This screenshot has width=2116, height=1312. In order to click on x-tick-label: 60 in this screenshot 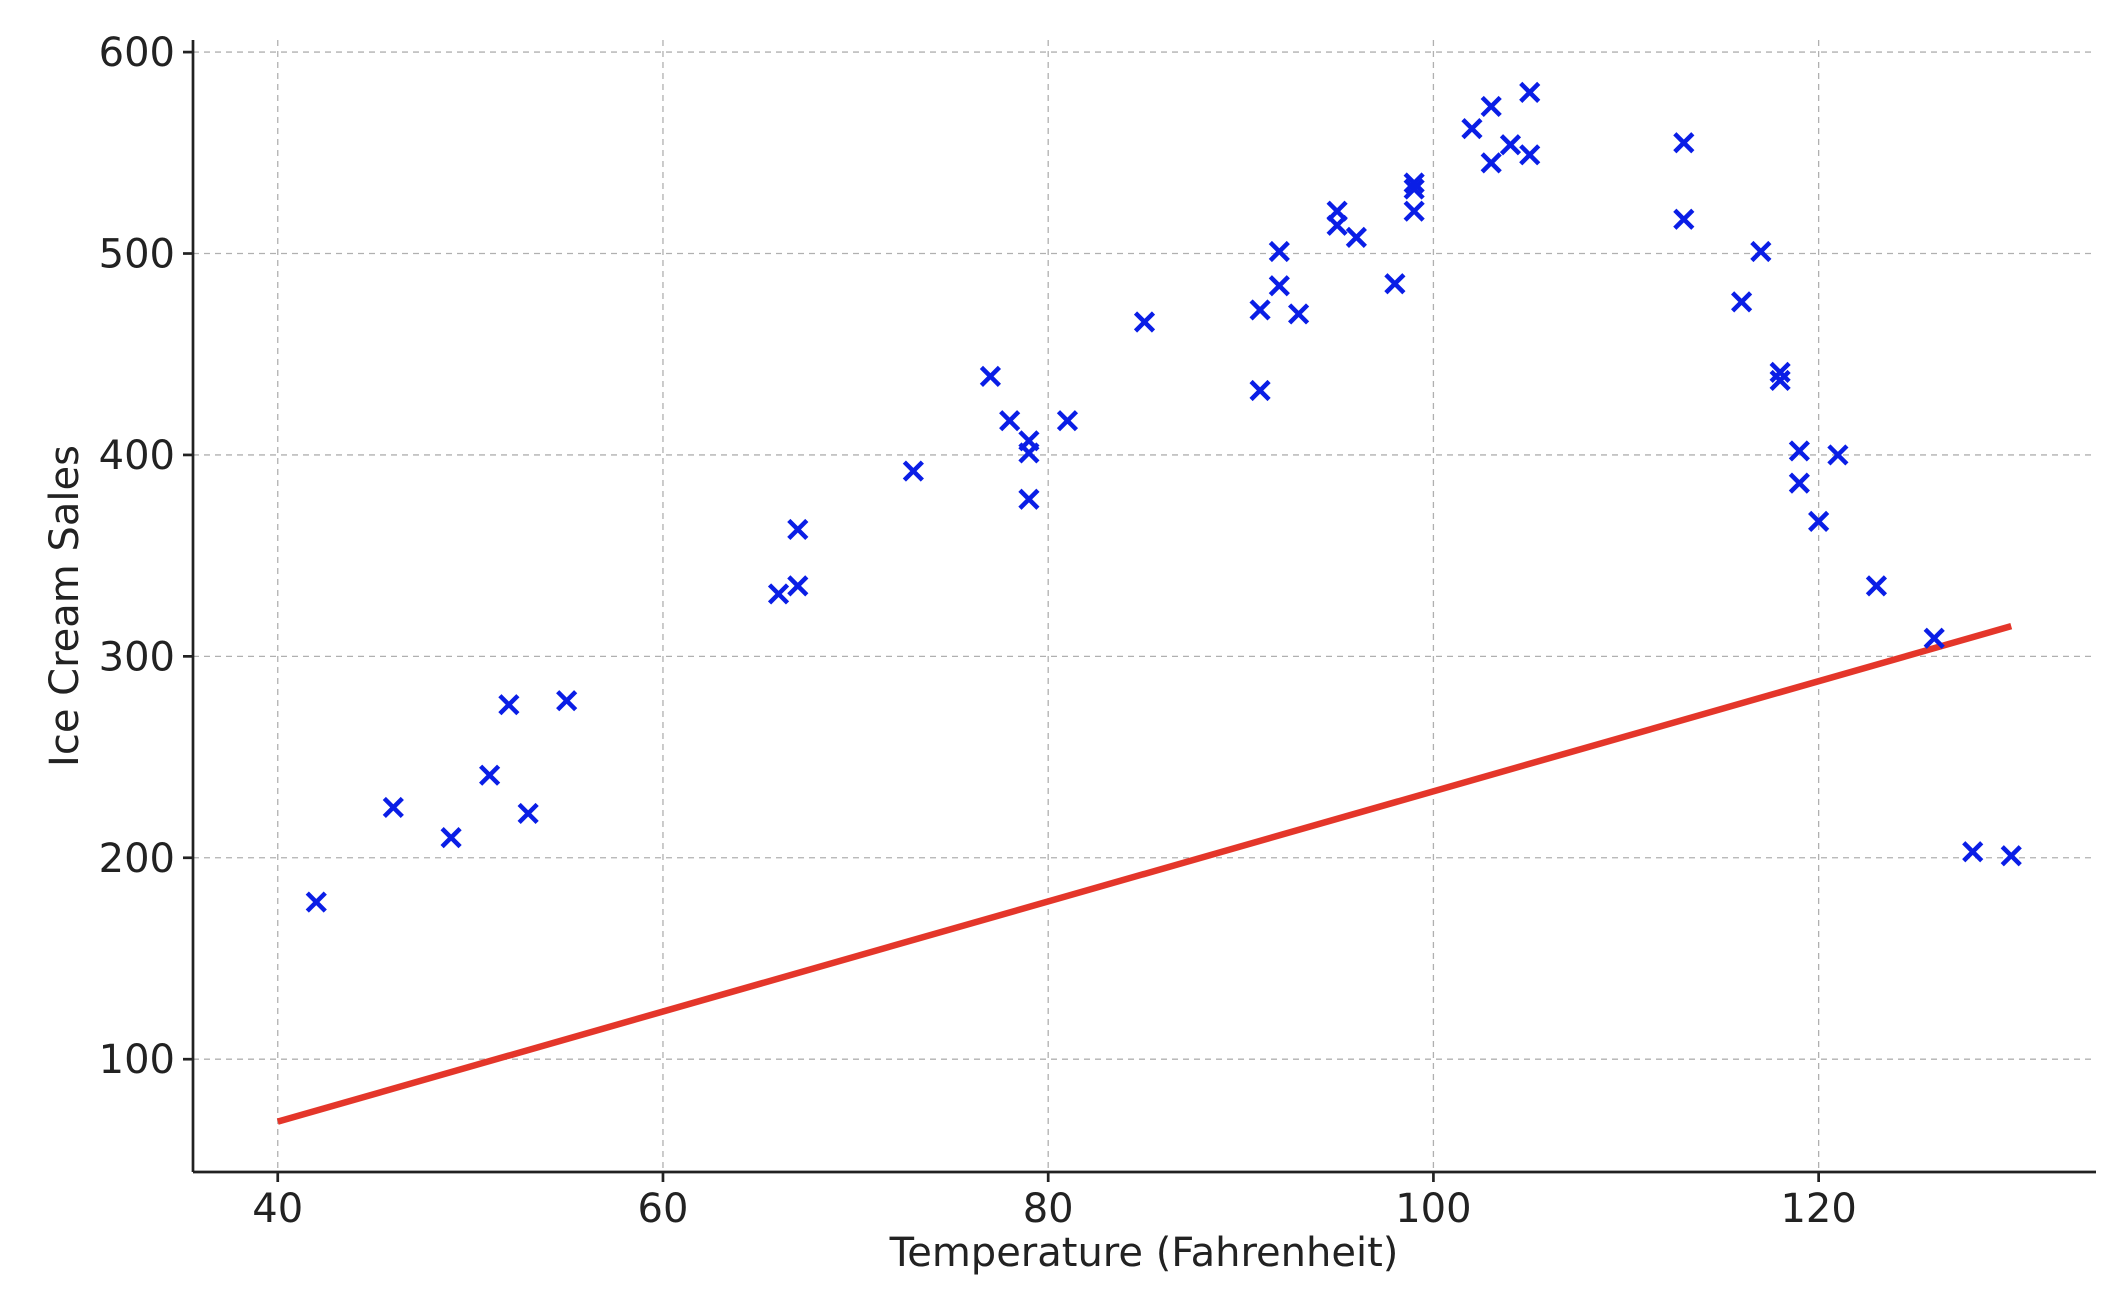, I will do `click(663, 1209)`.